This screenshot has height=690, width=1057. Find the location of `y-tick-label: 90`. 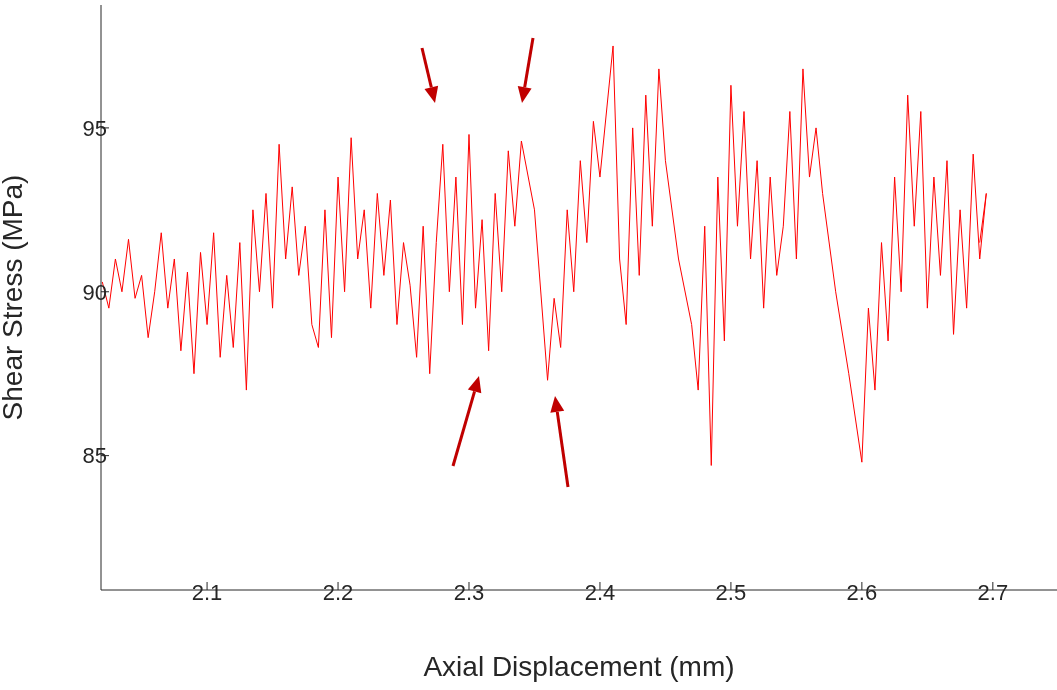

y-tick-label: 90 is located at coordinates (94, 292).